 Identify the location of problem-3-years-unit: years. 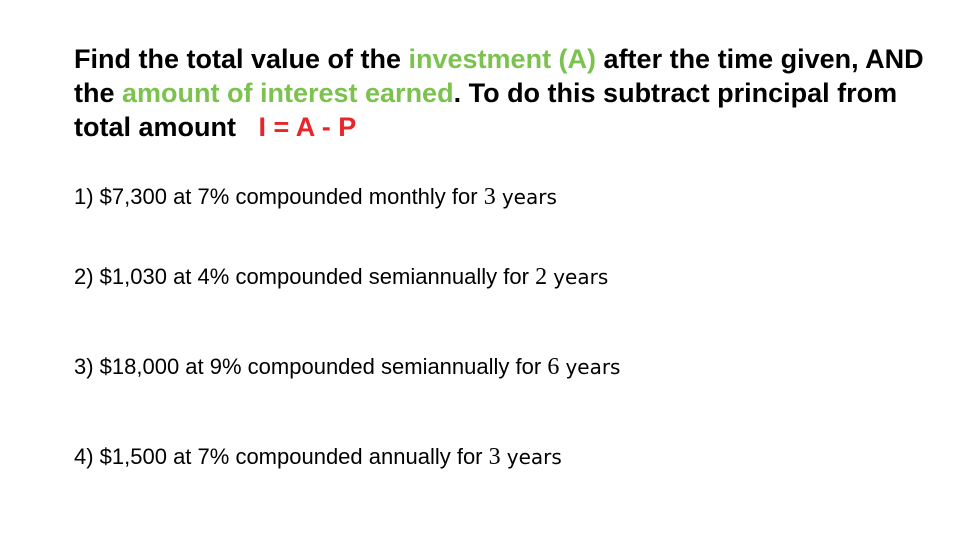
(593, 367).